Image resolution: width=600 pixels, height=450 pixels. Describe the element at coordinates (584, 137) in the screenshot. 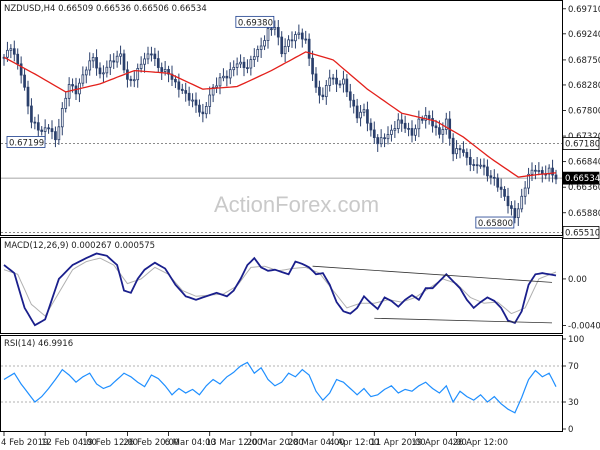

I see `price-tick-label: 0.67320` at that location.